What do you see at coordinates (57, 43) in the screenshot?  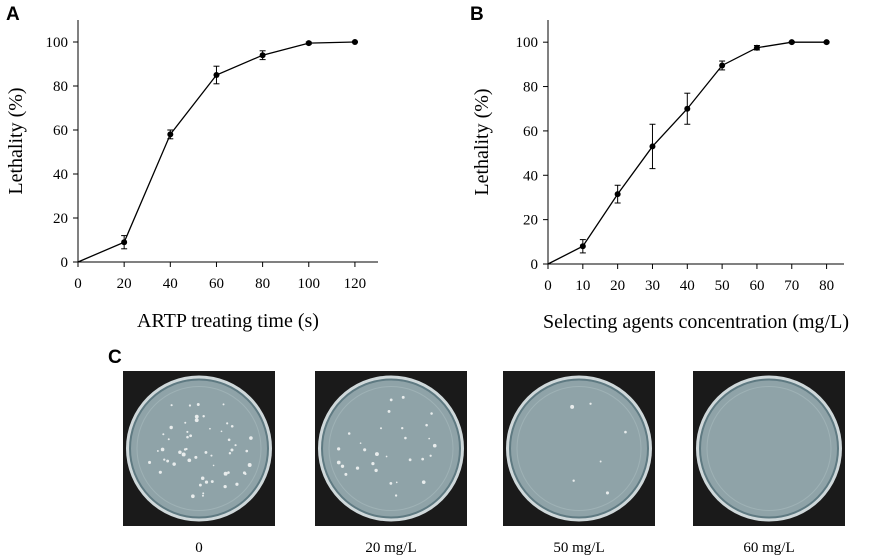 I see `y-tick-label: 100` at bounding box center [57, 43].